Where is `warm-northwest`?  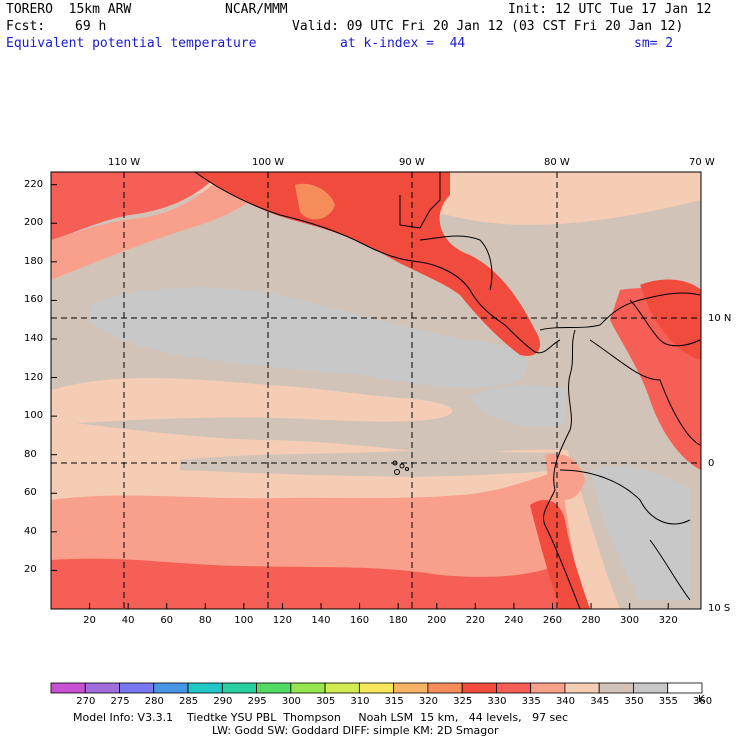 warm-northwest is located at coordinates (165, 226).